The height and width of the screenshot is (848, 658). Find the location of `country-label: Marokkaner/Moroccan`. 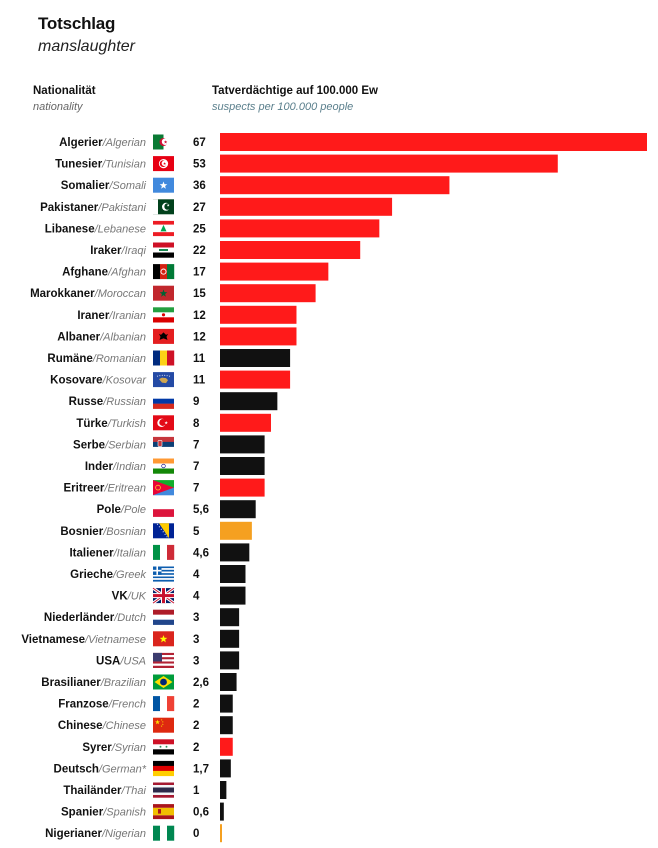

country-label: Marokkaner/Moroccan is located at coordinates (88, 294).